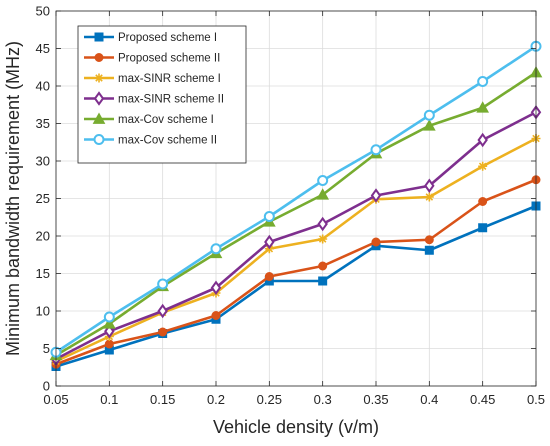  I want to click on x-tick-label: 0.35, so click(375, 399).